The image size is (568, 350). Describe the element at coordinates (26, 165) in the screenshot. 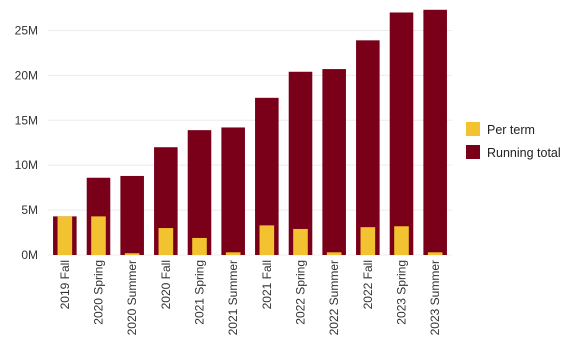

I see `y-tick-label: 10M` at that location.